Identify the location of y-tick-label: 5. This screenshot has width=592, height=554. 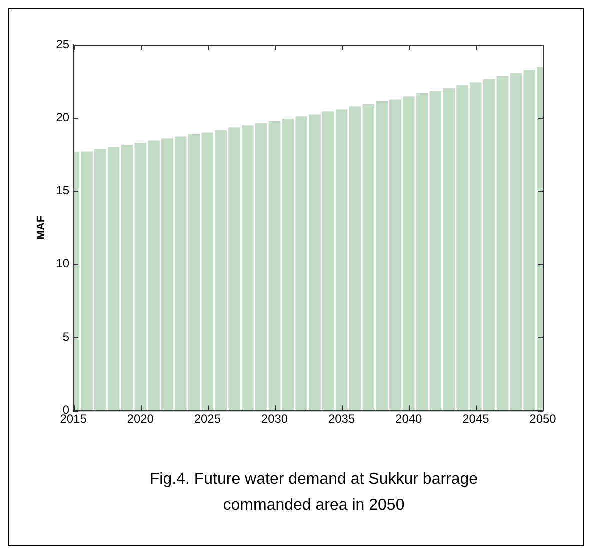
(66, 337).